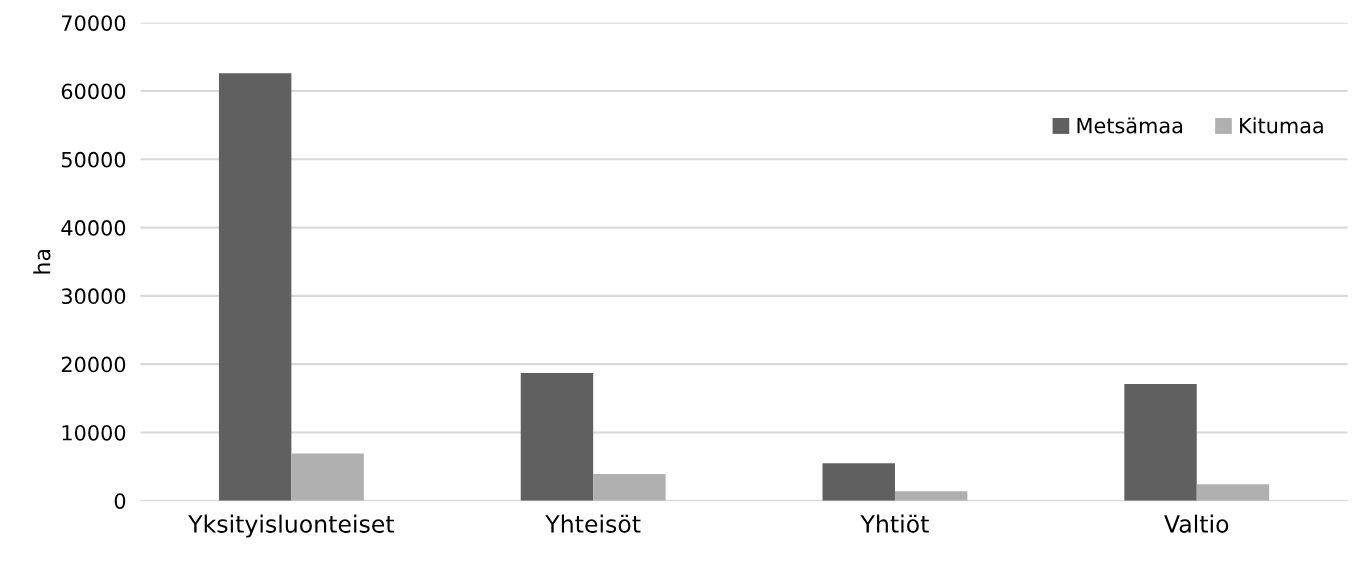  Describe the element at coordinates (1281, 125) in the screenshot. I see `legend-label: Kitumaa` at that location.